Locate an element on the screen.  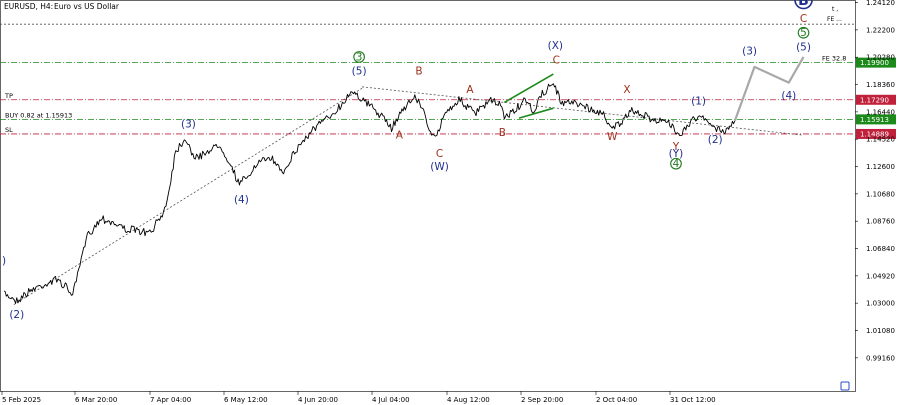
forecast-line is located at coordinates (769, 89).